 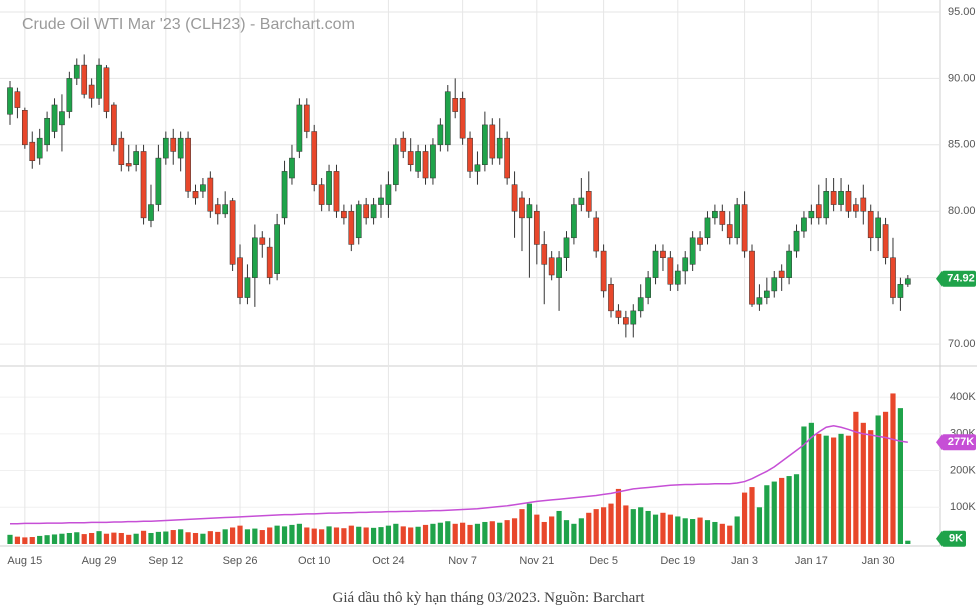 I want to click on last-volume-label-bg, so click(x=954, y=538).